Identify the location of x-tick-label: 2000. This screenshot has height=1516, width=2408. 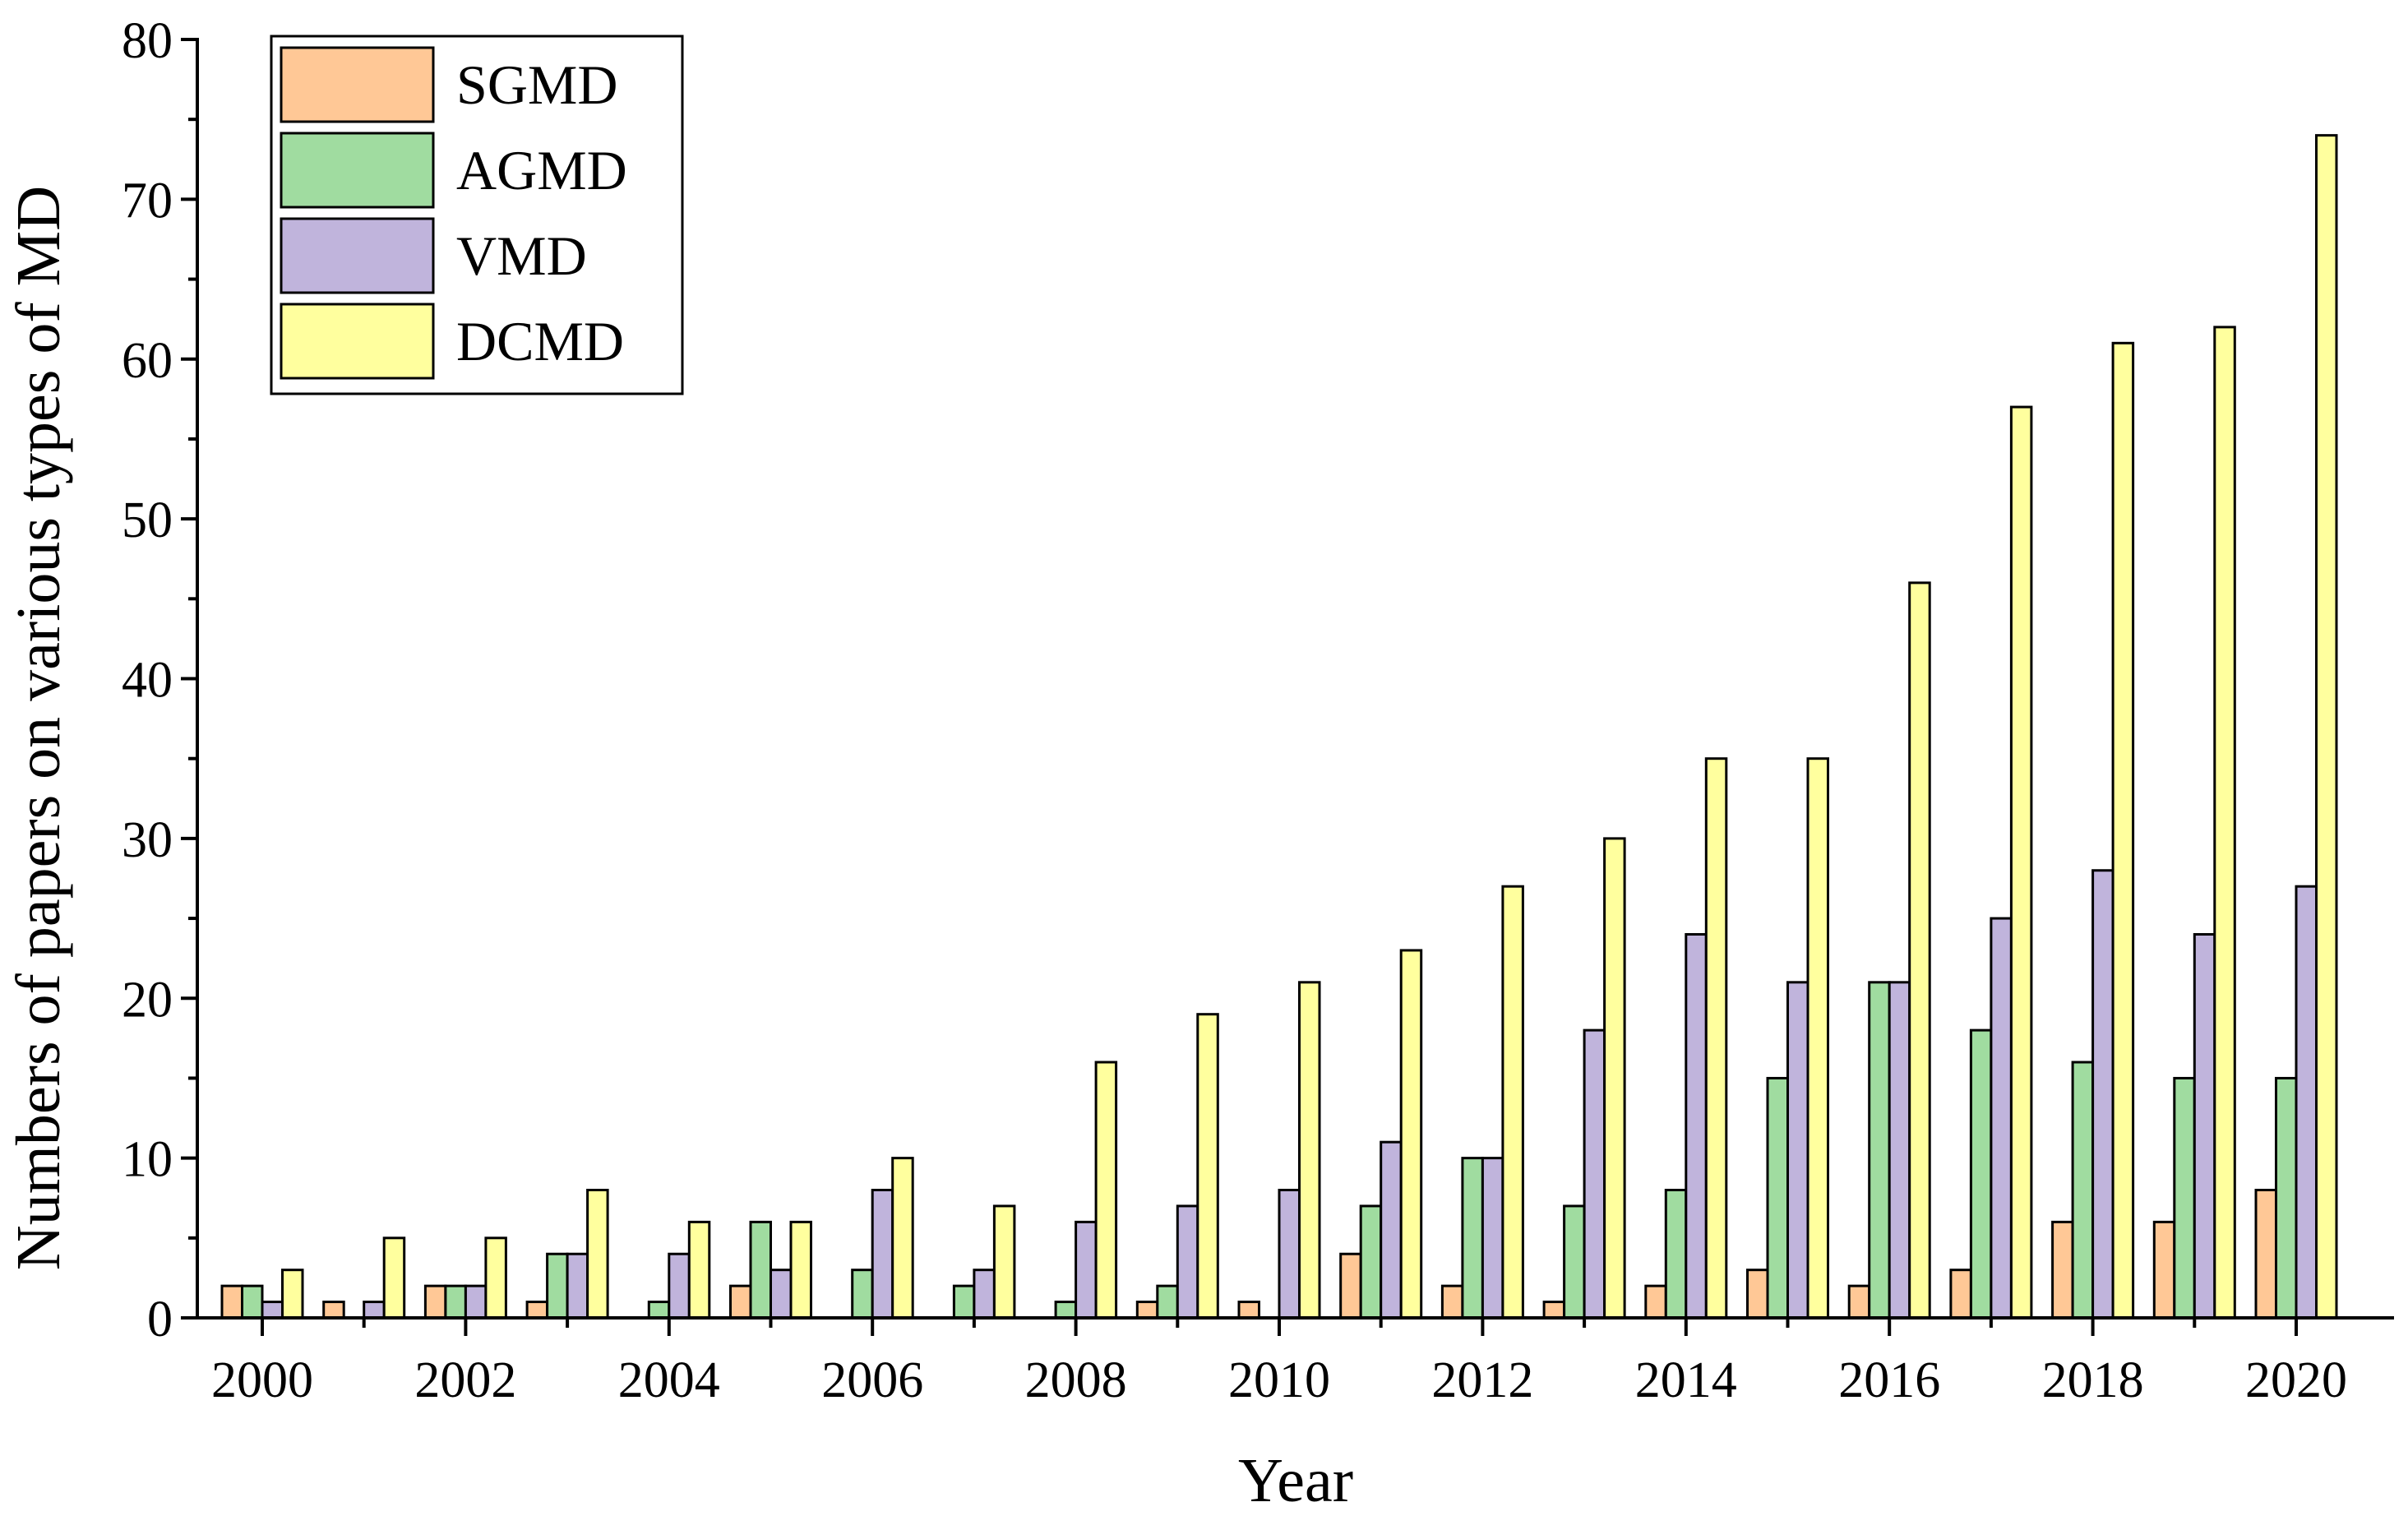
(262, 1380).